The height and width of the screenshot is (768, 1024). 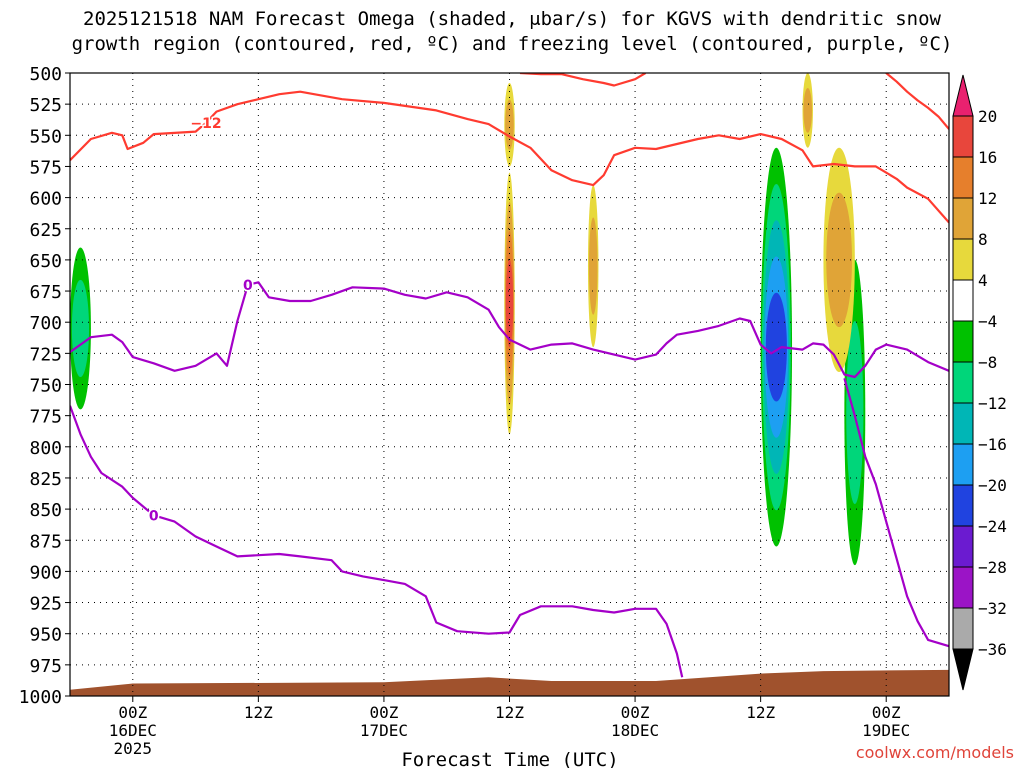 I want to click on x-tick-date-30: 17DEC, so click(x=384, y=730).